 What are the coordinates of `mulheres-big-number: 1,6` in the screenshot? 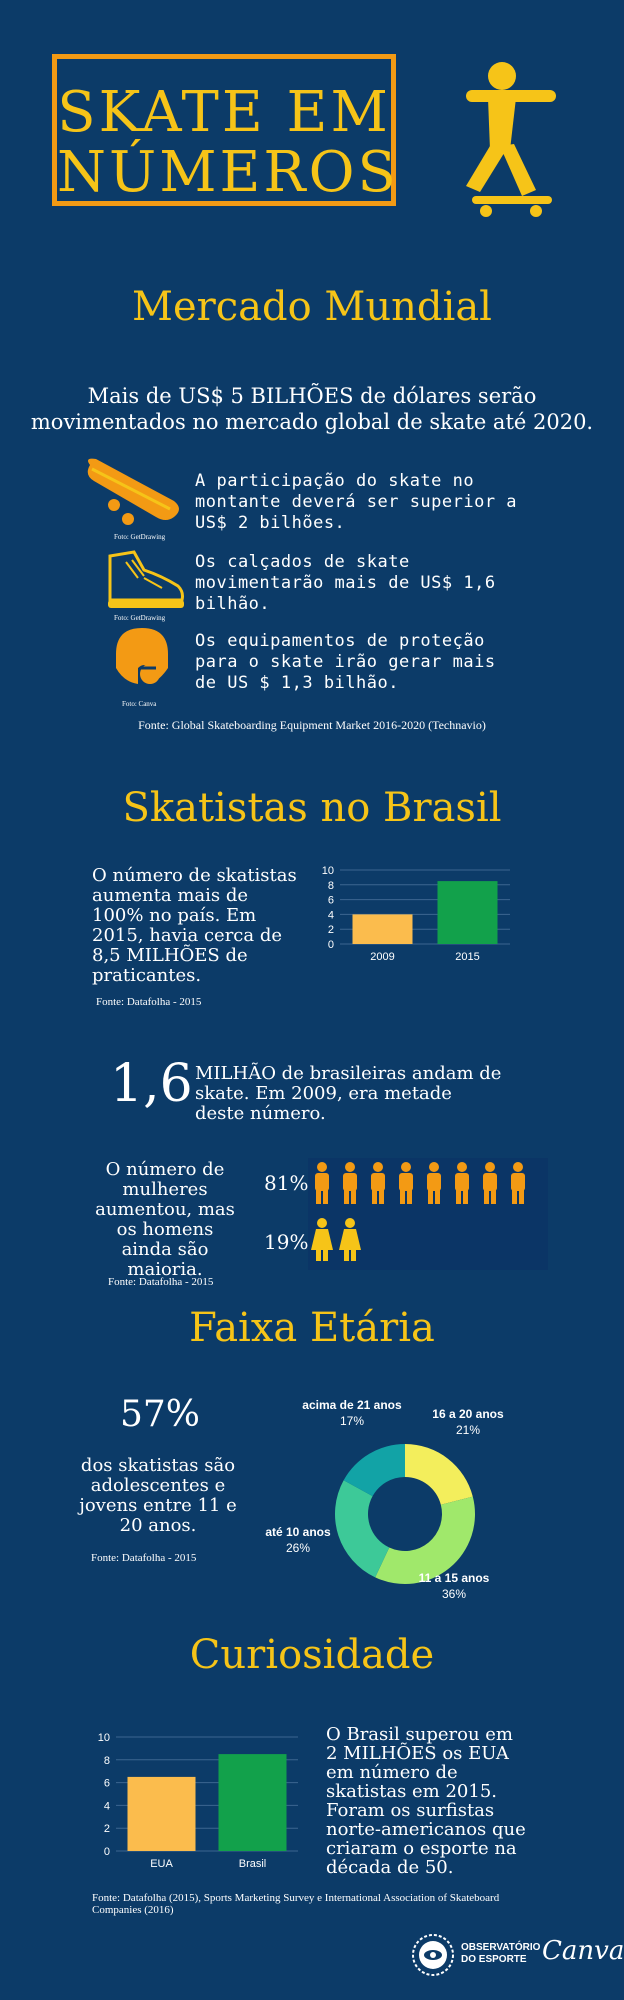 It's located at (151, 1084).